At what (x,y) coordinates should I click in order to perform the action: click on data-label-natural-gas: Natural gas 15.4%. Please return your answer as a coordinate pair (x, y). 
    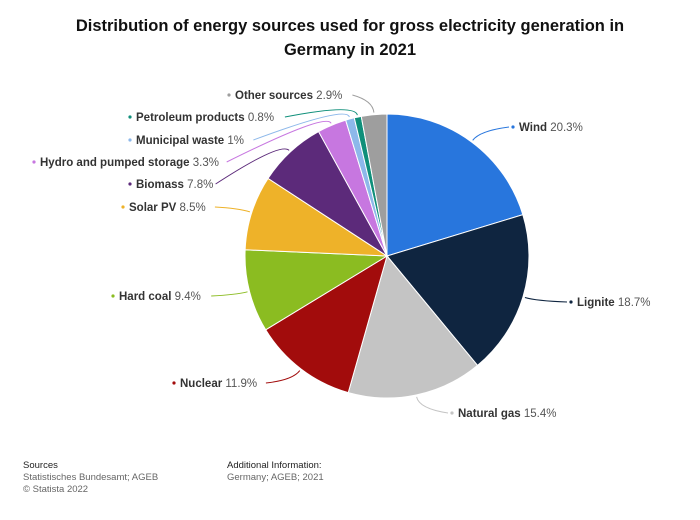
    Looking at the image, I should click on (503, 414).